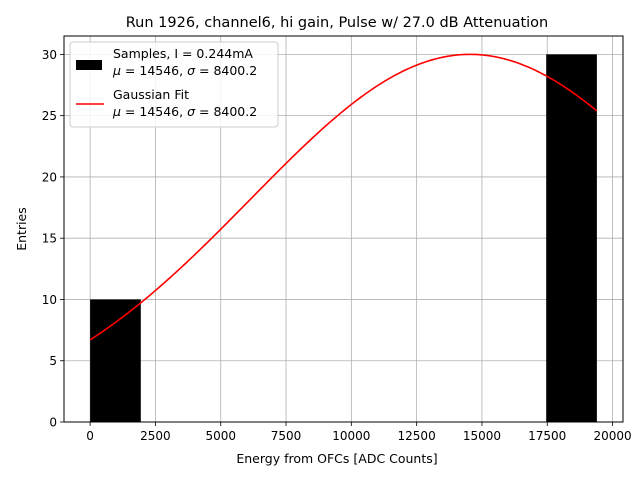 The height and width of the screenshot is (480, 640). What do you see at coordinates (220, 436) in the screenshot?
I see `x-tick-label: 5000` at bounding box center [220, 436].